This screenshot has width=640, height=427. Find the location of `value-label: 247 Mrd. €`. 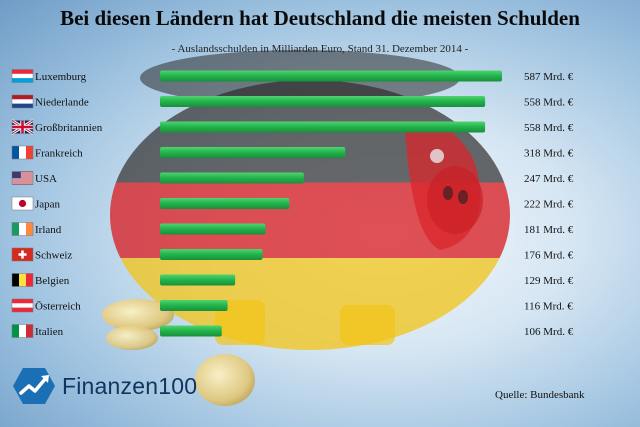

value-label: 247 Mrd. € is located at coordinates (549, 179).